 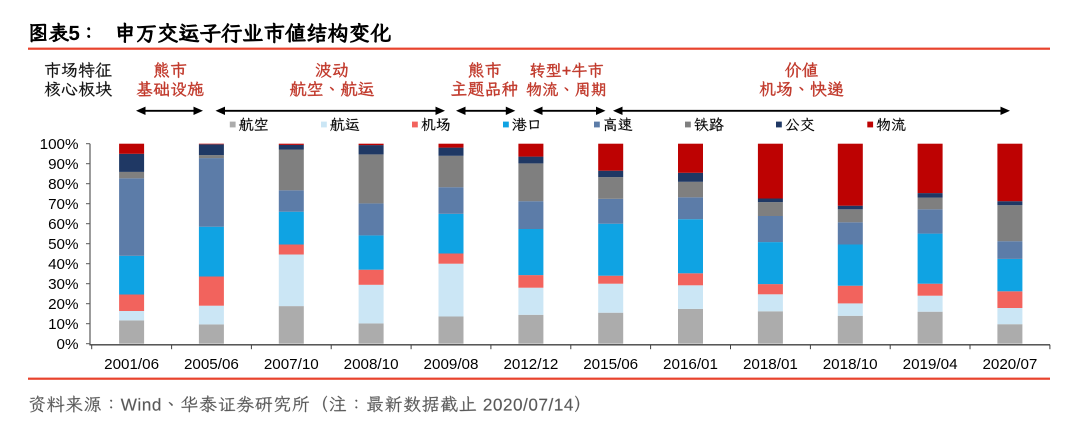 I want to click on svg-text: 80%, so click(x=63, y=184).